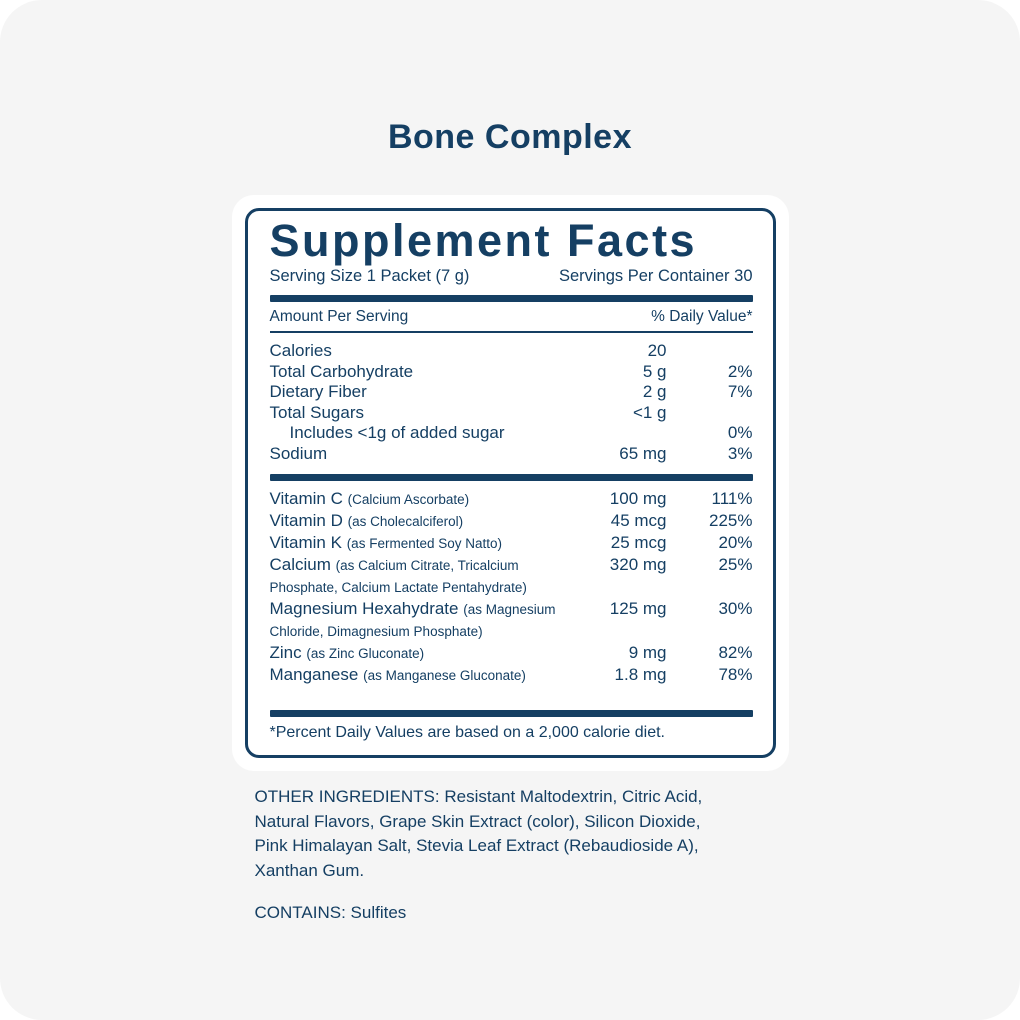 This screenshot has height=1020, width=1020. Describe the element at coordinates (654, 371) in the screenshot. I see `nutrient-amount: 5 g` at that location.